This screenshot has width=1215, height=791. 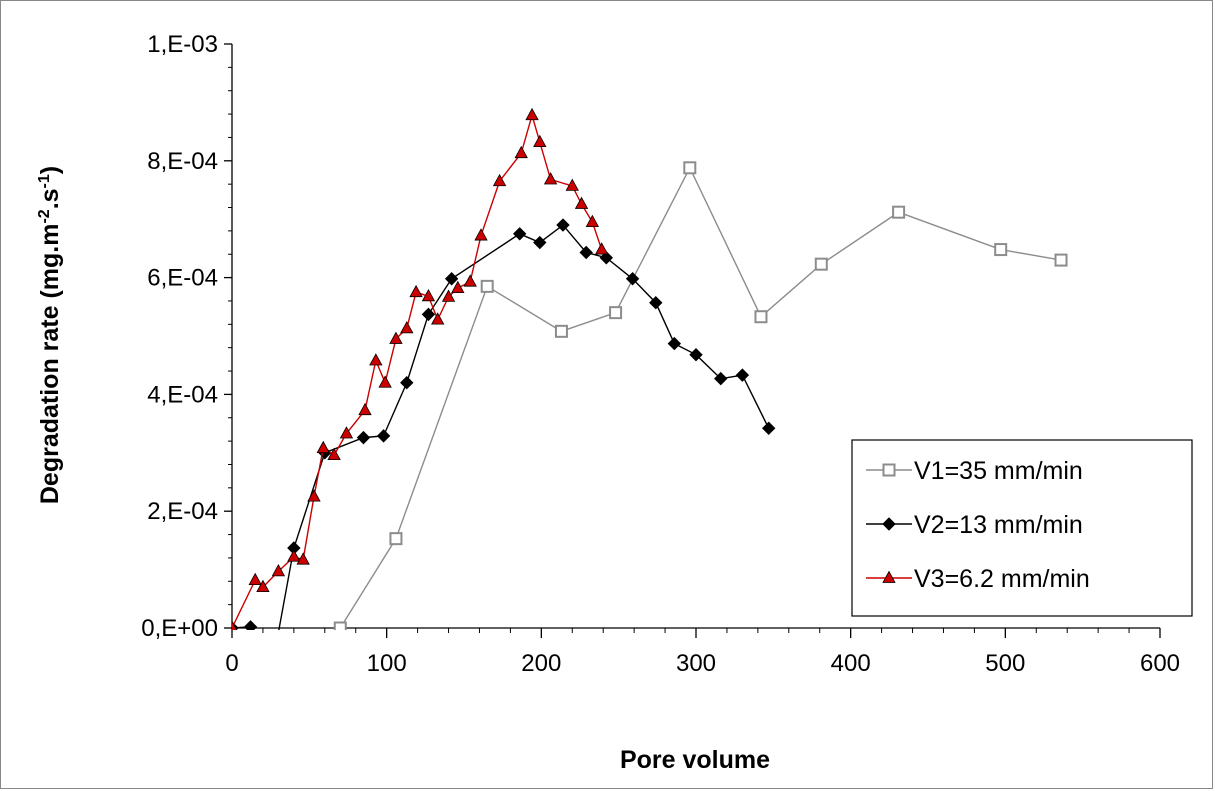 I want to click on y-tick-label: 4,E-04, so click(x=182, y=394).